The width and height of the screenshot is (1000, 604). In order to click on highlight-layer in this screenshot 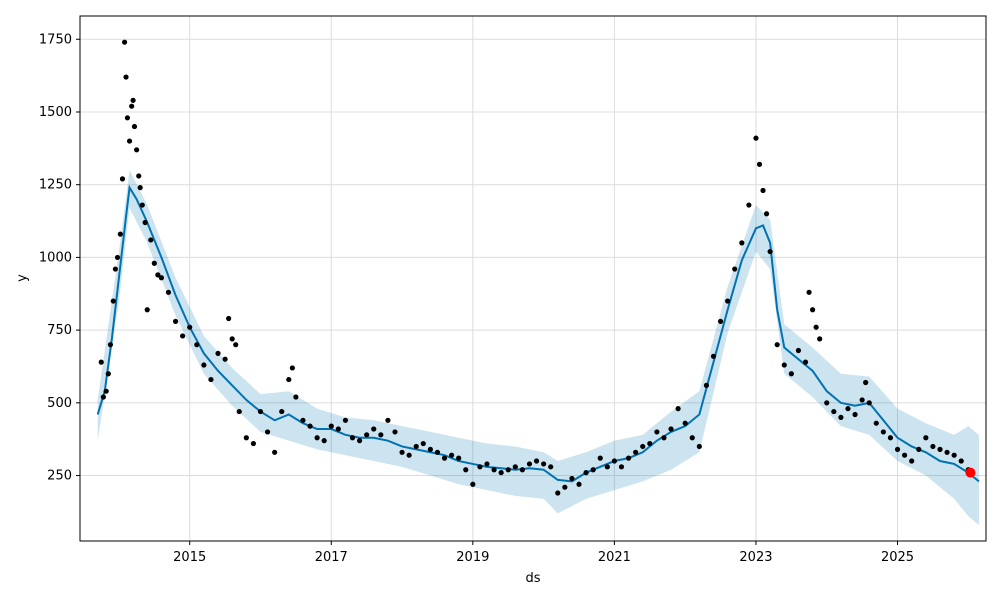, I will do `click(970, 472)`.